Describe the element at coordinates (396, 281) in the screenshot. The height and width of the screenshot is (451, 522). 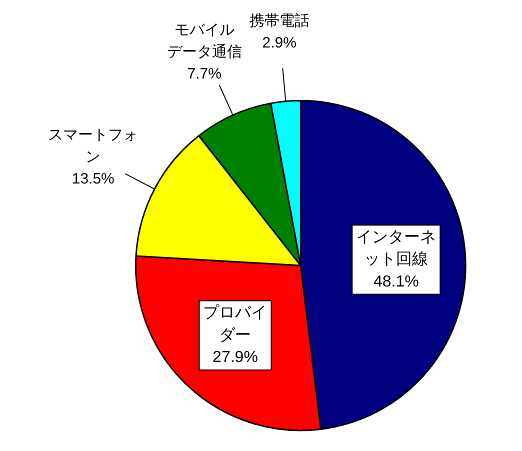
I see `data-label: 48.1%` at that location.